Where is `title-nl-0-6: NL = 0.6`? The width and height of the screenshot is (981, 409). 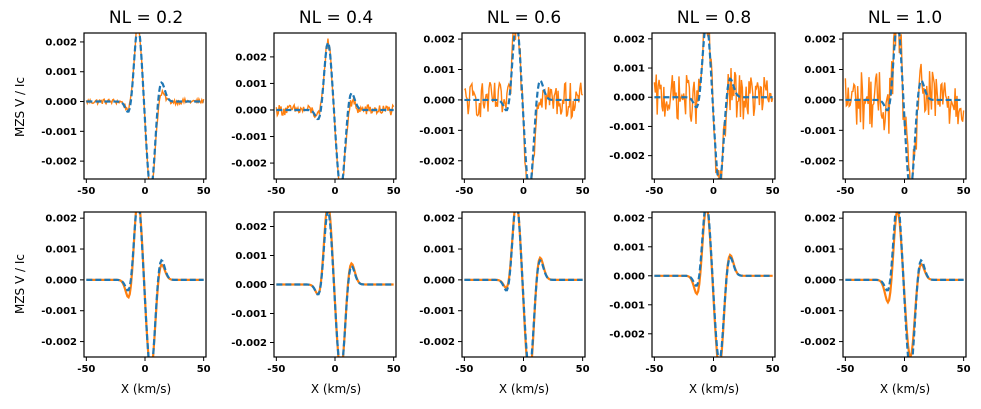
title-nl-0-6: NL = 0.6 is located at coordinates (524, 18).